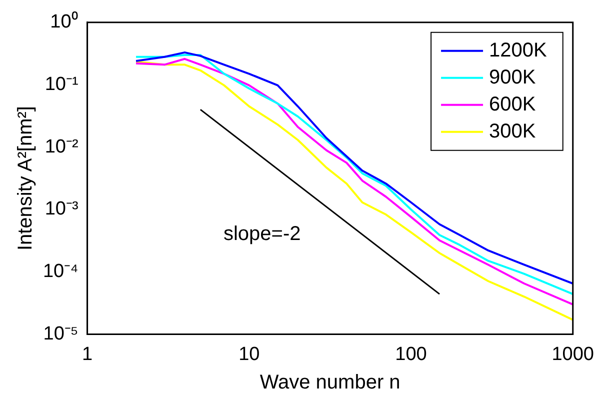 Image resolution: width=605 pixels, height=405 pixels. Describe the element at coordinates (249, 354) in the screenshot. I see `x-tick-label: 10` at that location.